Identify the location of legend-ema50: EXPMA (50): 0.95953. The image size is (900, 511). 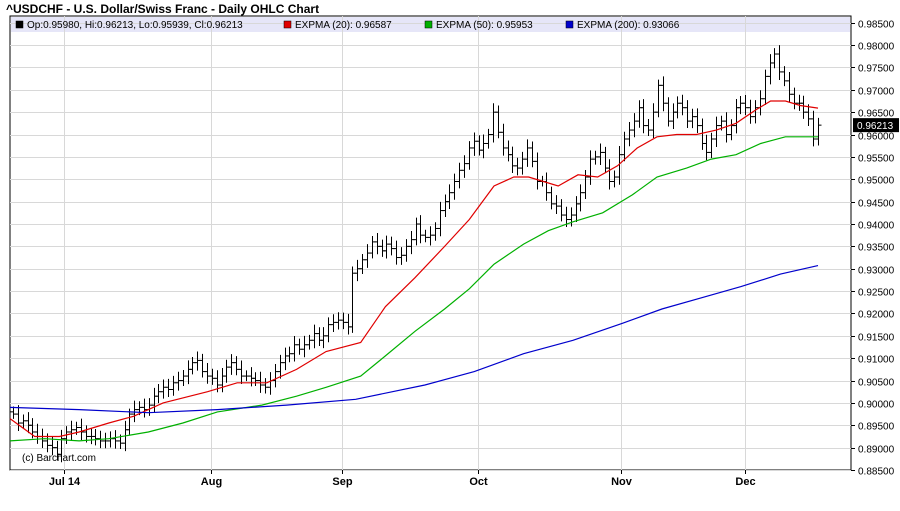
(484, 25).